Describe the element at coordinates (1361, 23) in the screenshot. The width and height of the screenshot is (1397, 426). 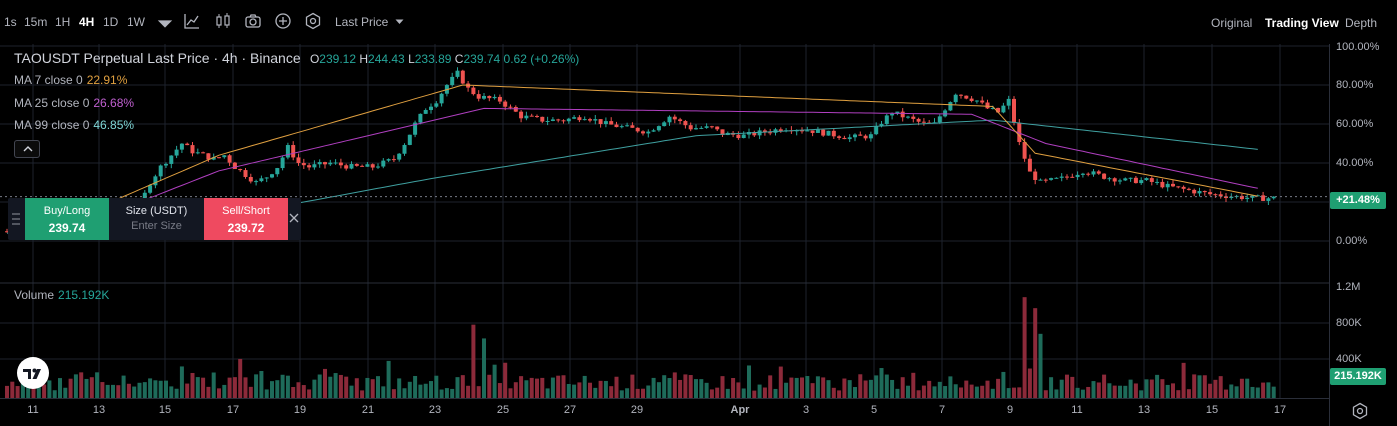
I see `tab-depth: Depth` at that location.